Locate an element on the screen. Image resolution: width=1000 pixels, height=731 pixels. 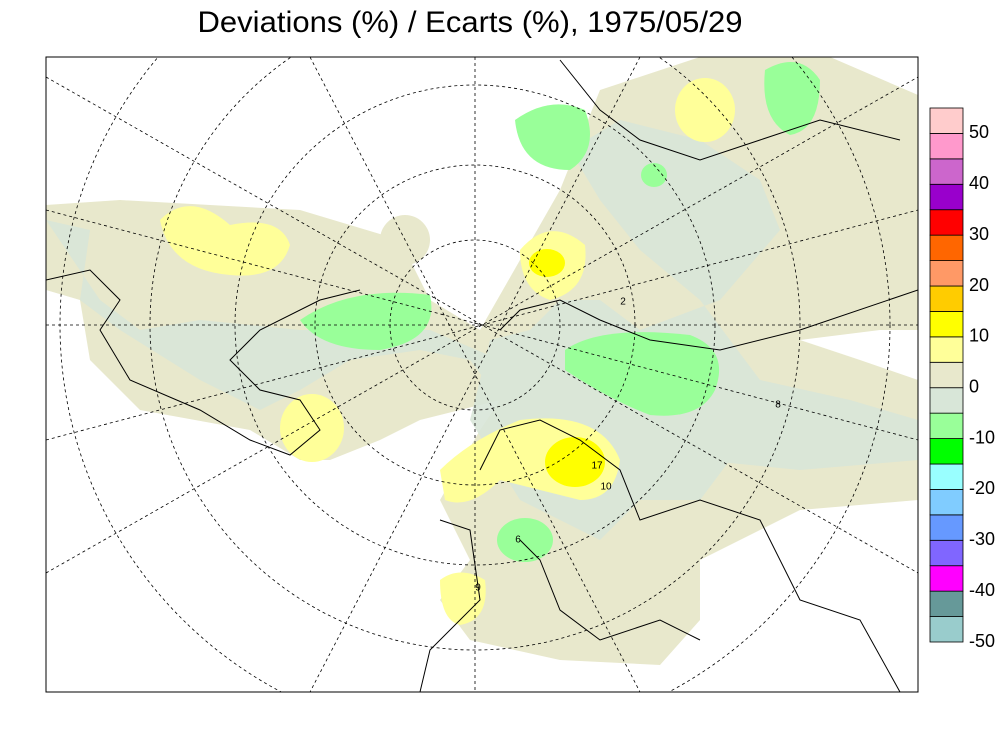
colorbar-tick-label: 10 is located at coordinates (979, 336).